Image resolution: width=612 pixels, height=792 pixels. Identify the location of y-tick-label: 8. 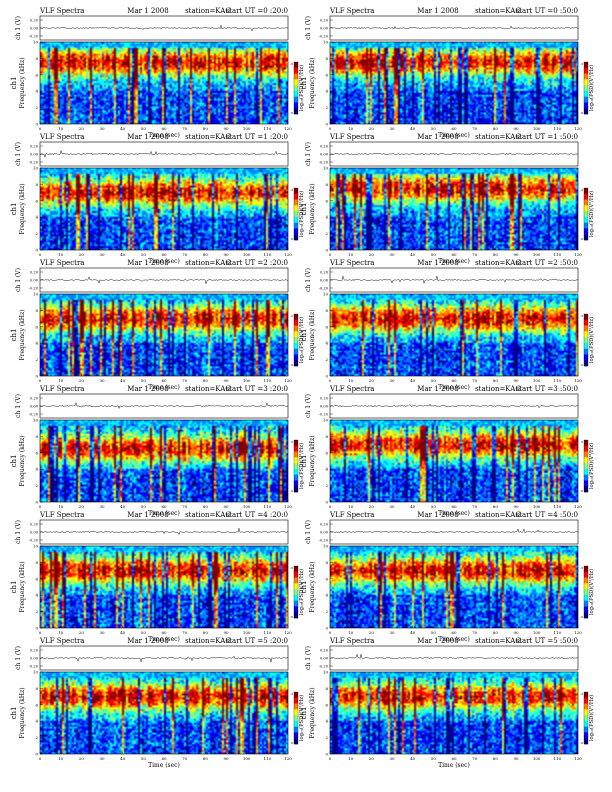
(326, 562).